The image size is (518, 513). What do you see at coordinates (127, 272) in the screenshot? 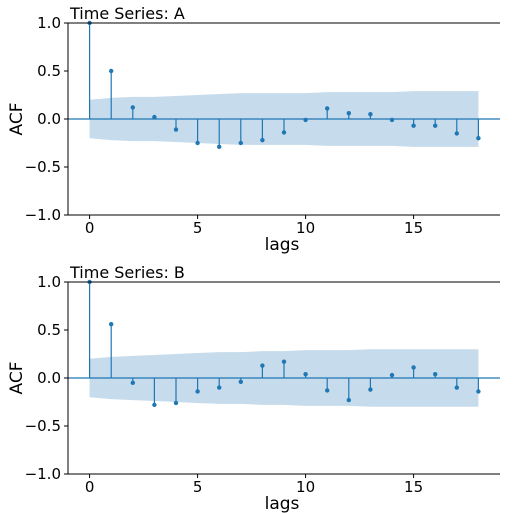
I see `chart-title: Time Series: B` at bounding box center [127, 272].